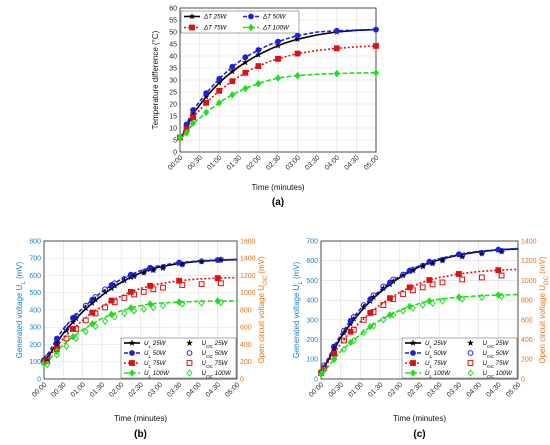 Image resolution: width=550 pixels, height=445 pixels. I want to click on x-tick-label: 03:00, so click(155, 389).